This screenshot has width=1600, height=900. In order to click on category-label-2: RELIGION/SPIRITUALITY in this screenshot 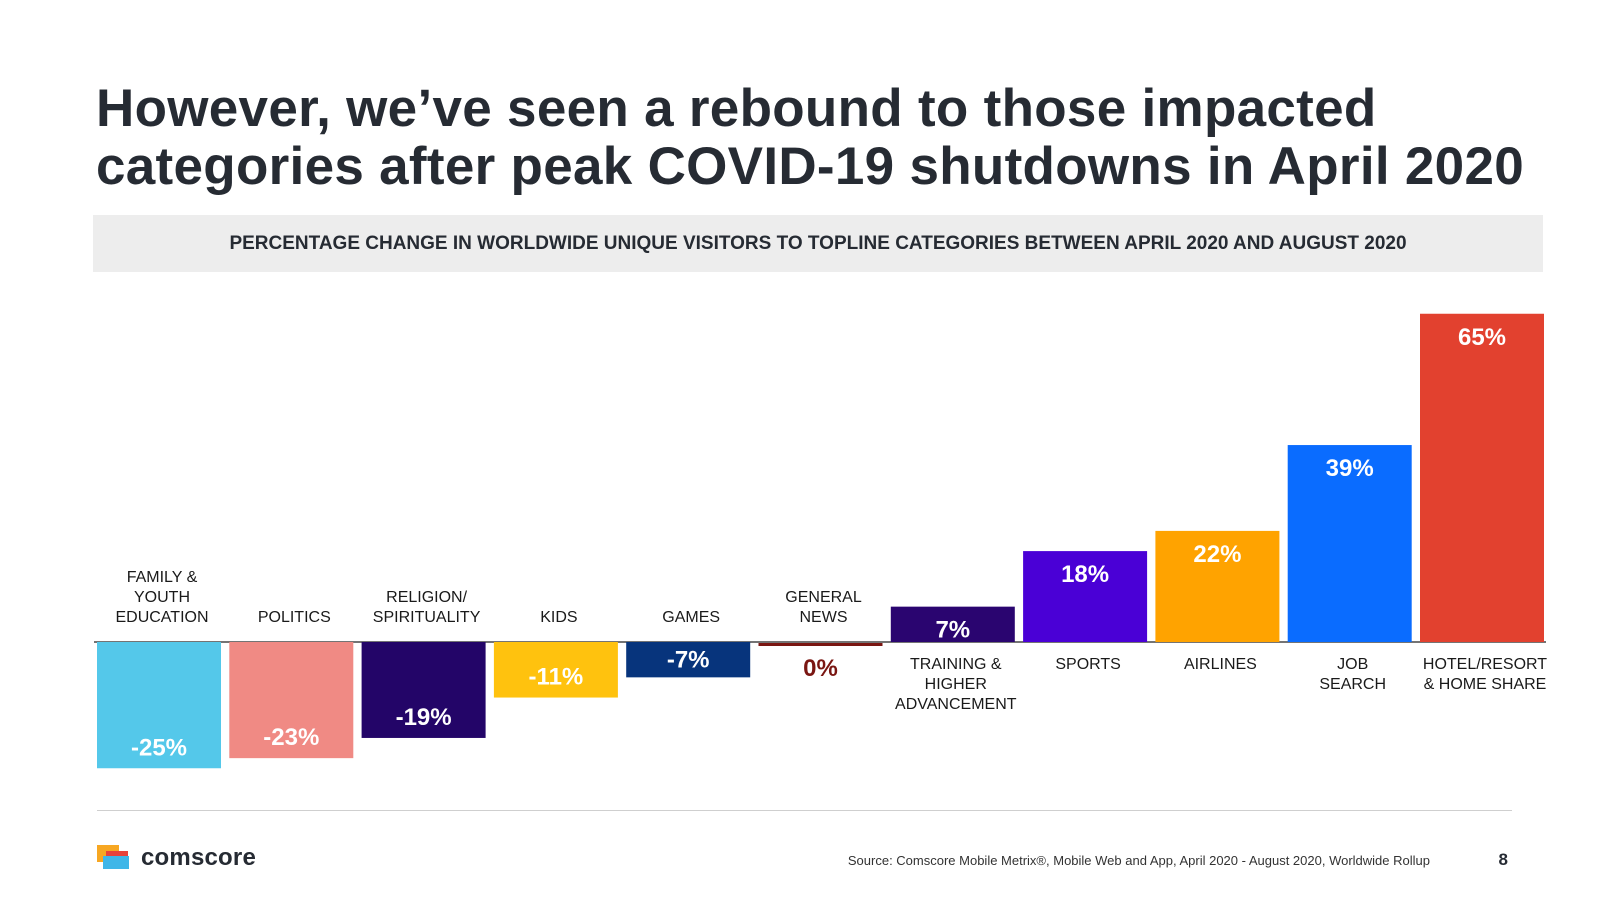, I will do `click(427, 607)`.